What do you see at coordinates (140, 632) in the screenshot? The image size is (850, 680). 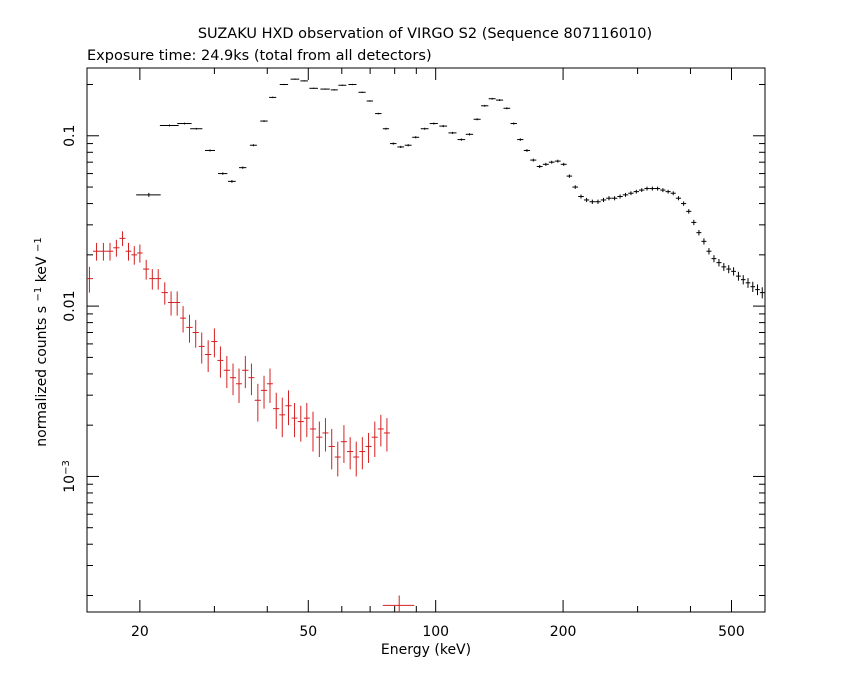 I see `x-tick-label: 20` at bounding box center [140, 632].